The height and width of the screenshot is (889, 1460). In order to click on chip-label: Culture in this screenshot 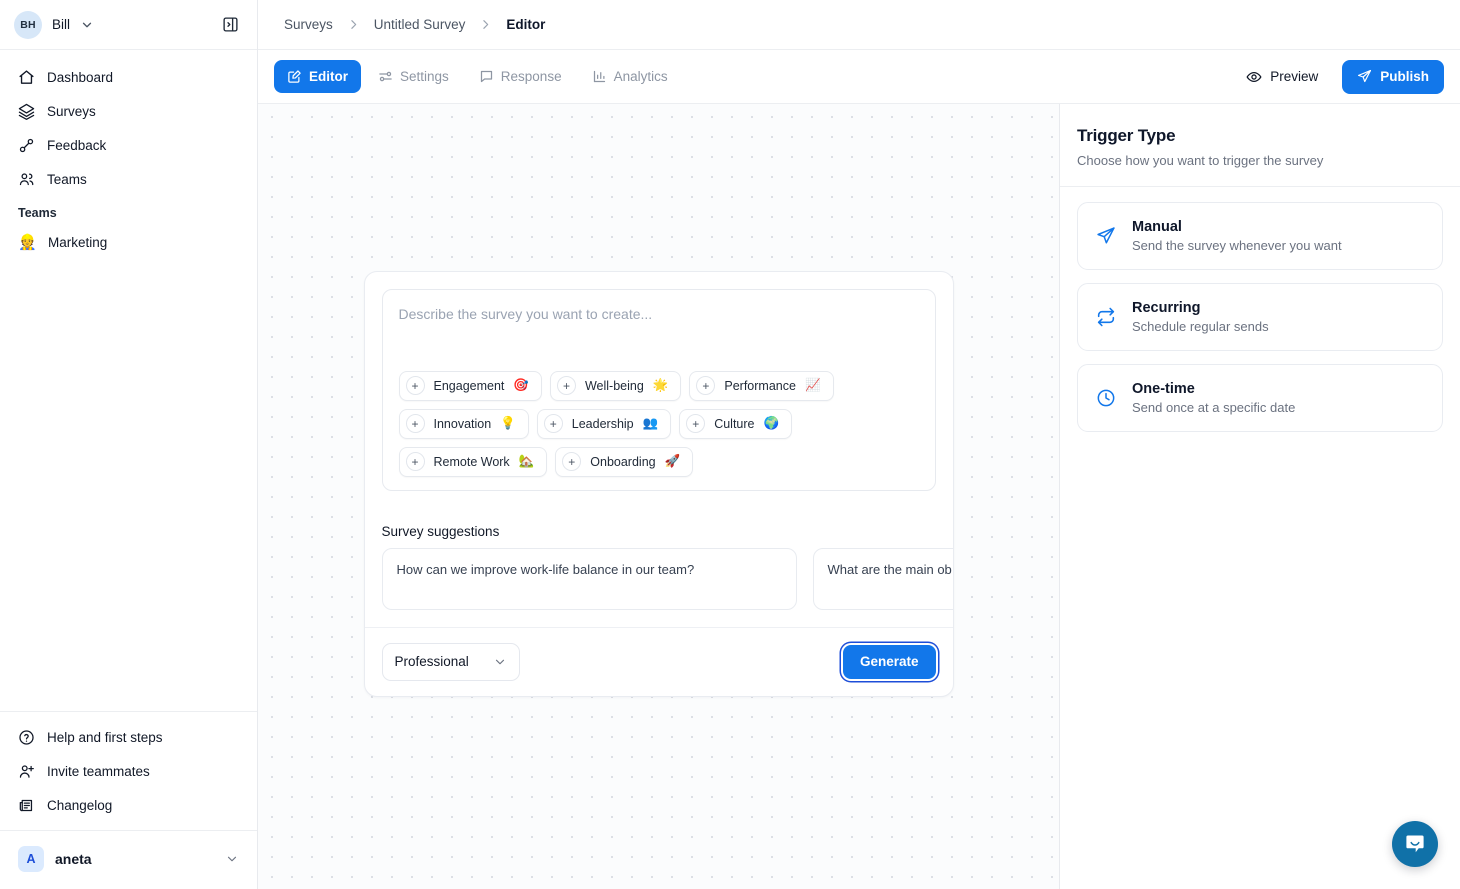, I will do `click(734, 423)`.